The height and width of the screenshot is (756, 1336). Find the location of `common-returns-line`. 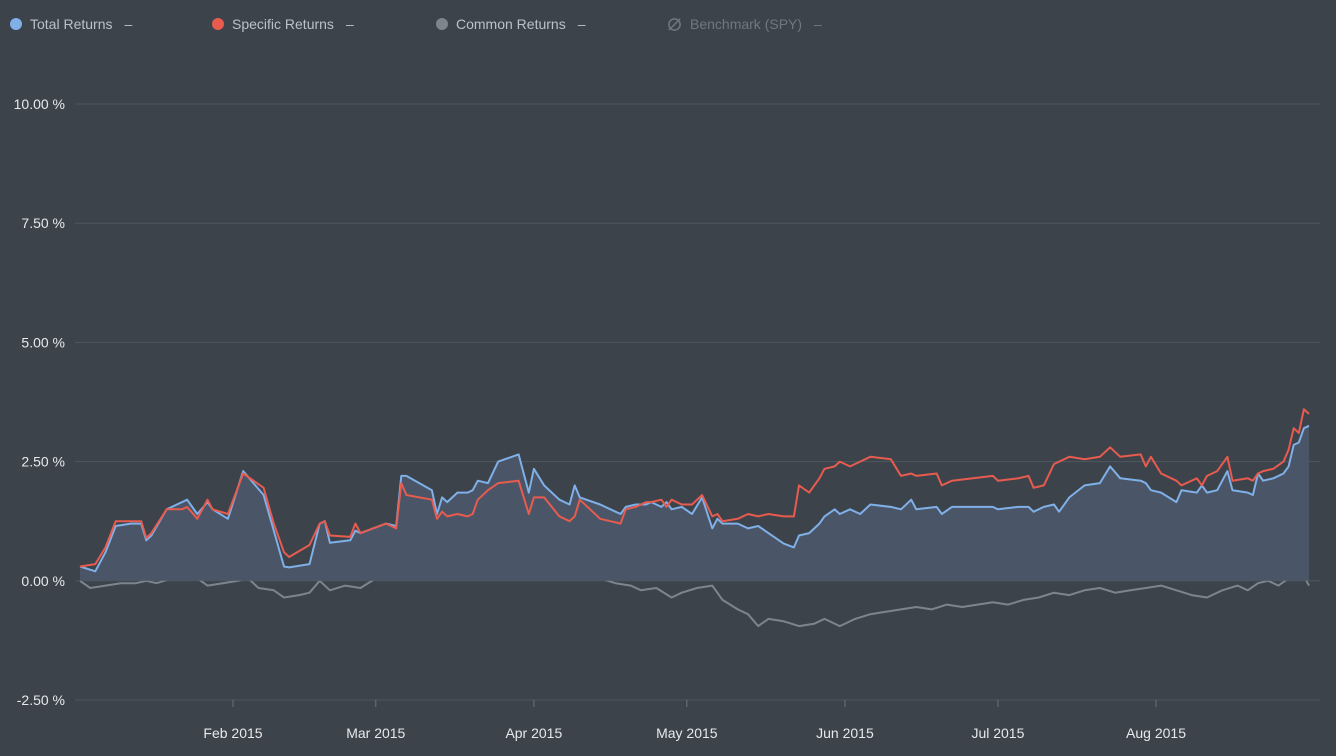

common-returns-line is located at coordinates (694, 590).